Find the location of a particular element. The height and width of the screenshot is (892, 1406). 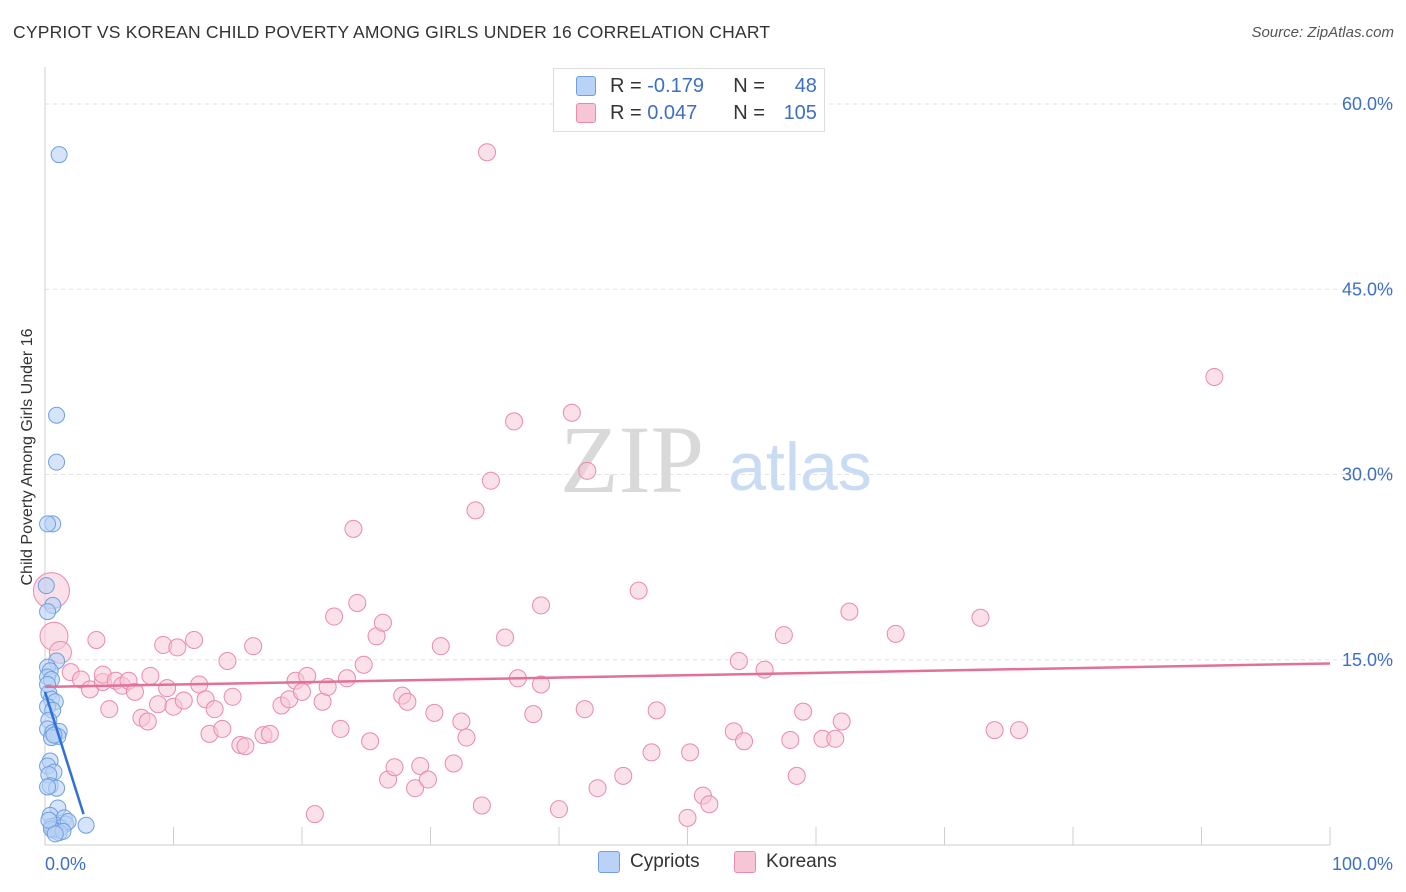

korean-legend-swatch is located at coordinates (745, 862).